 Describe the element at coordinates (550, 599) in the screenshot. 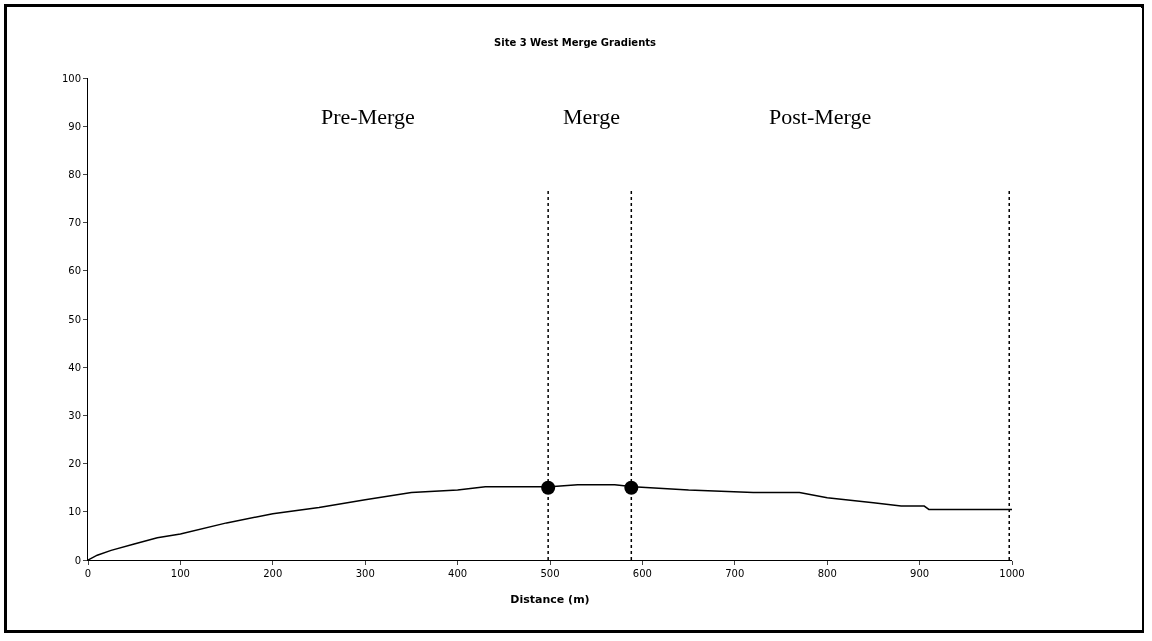

I see `x-axis-title: Distance (m)` at that location.